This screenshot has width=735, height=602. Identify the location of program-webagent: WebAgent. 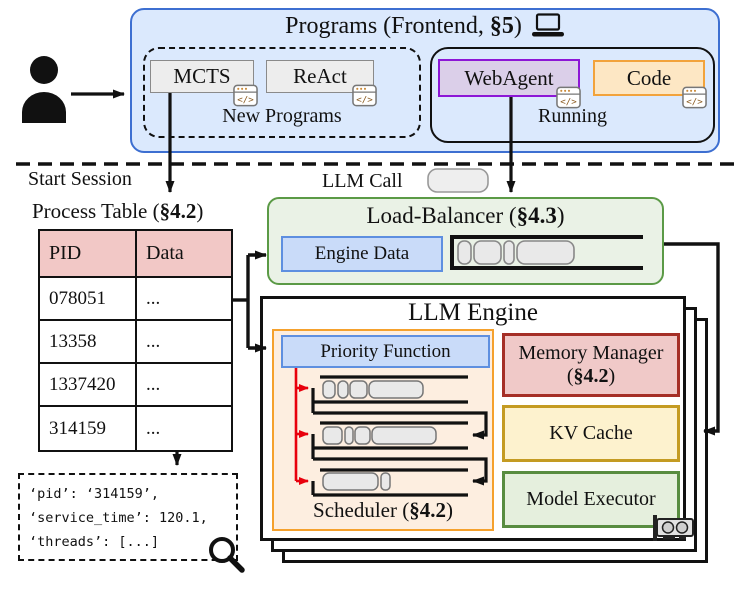
(509, 78).